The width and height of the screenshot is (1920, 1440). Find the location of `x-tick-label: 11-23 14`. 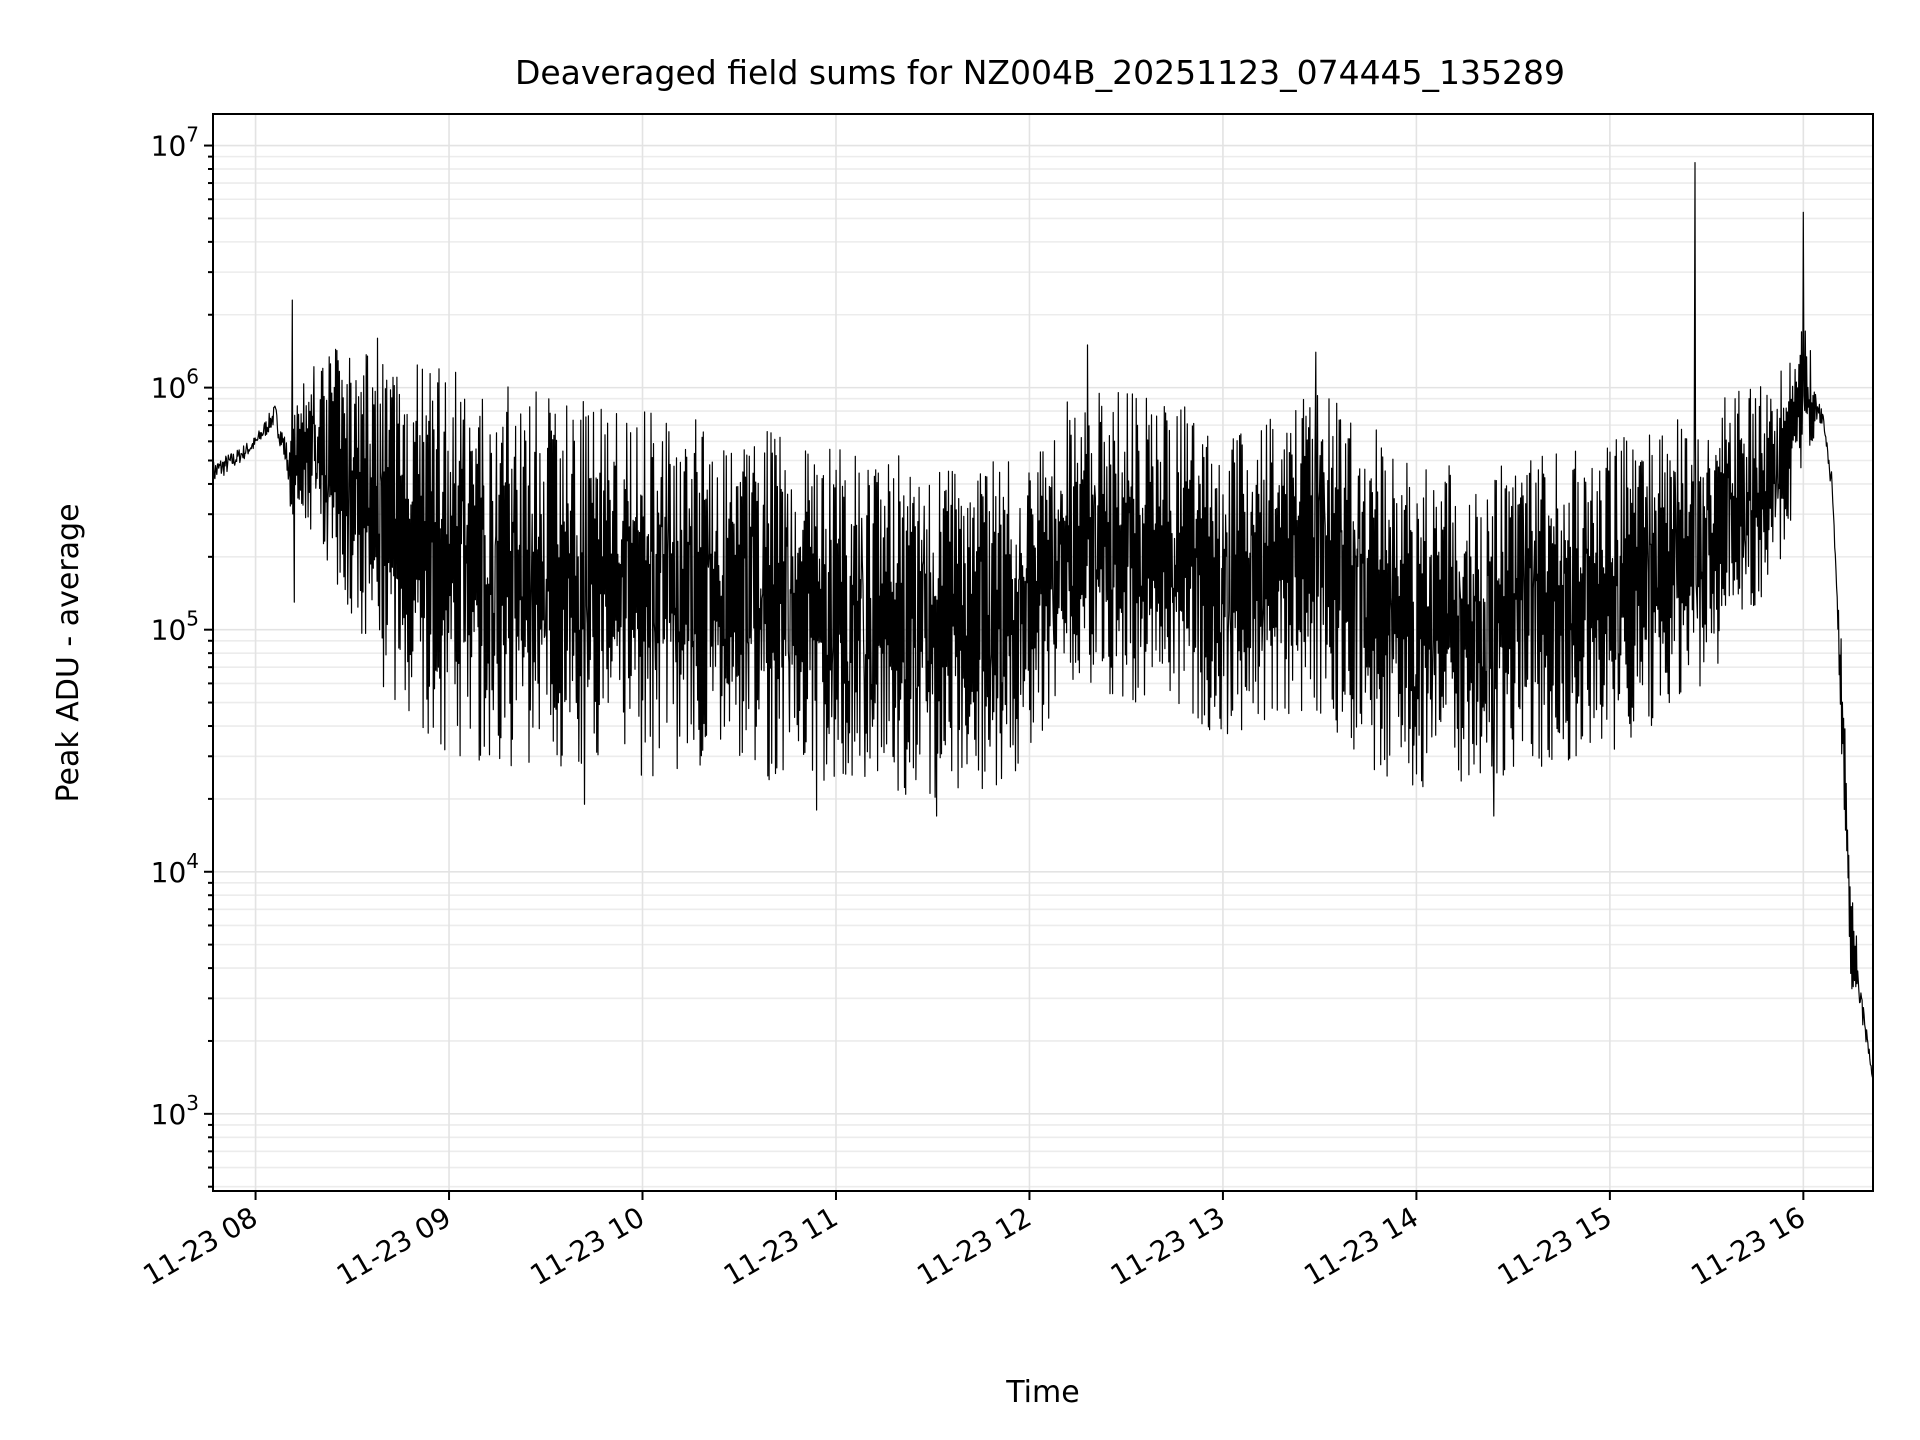

x-tick-label: 11-23 14 is located at coordinates (1361, 1246).